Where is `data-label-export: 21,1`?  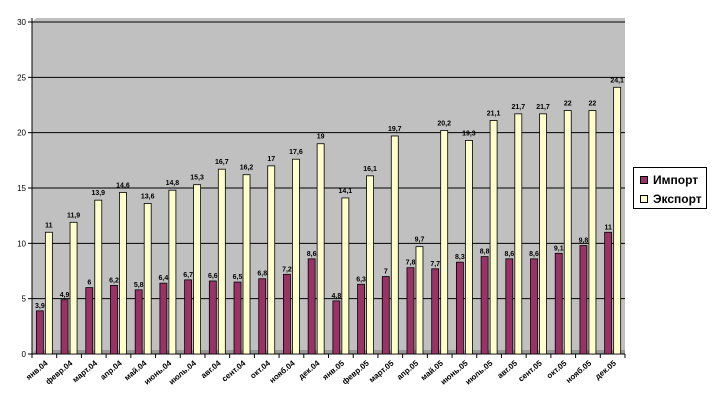 data-label-export: 21,1 is located at coordinates (494, 113).